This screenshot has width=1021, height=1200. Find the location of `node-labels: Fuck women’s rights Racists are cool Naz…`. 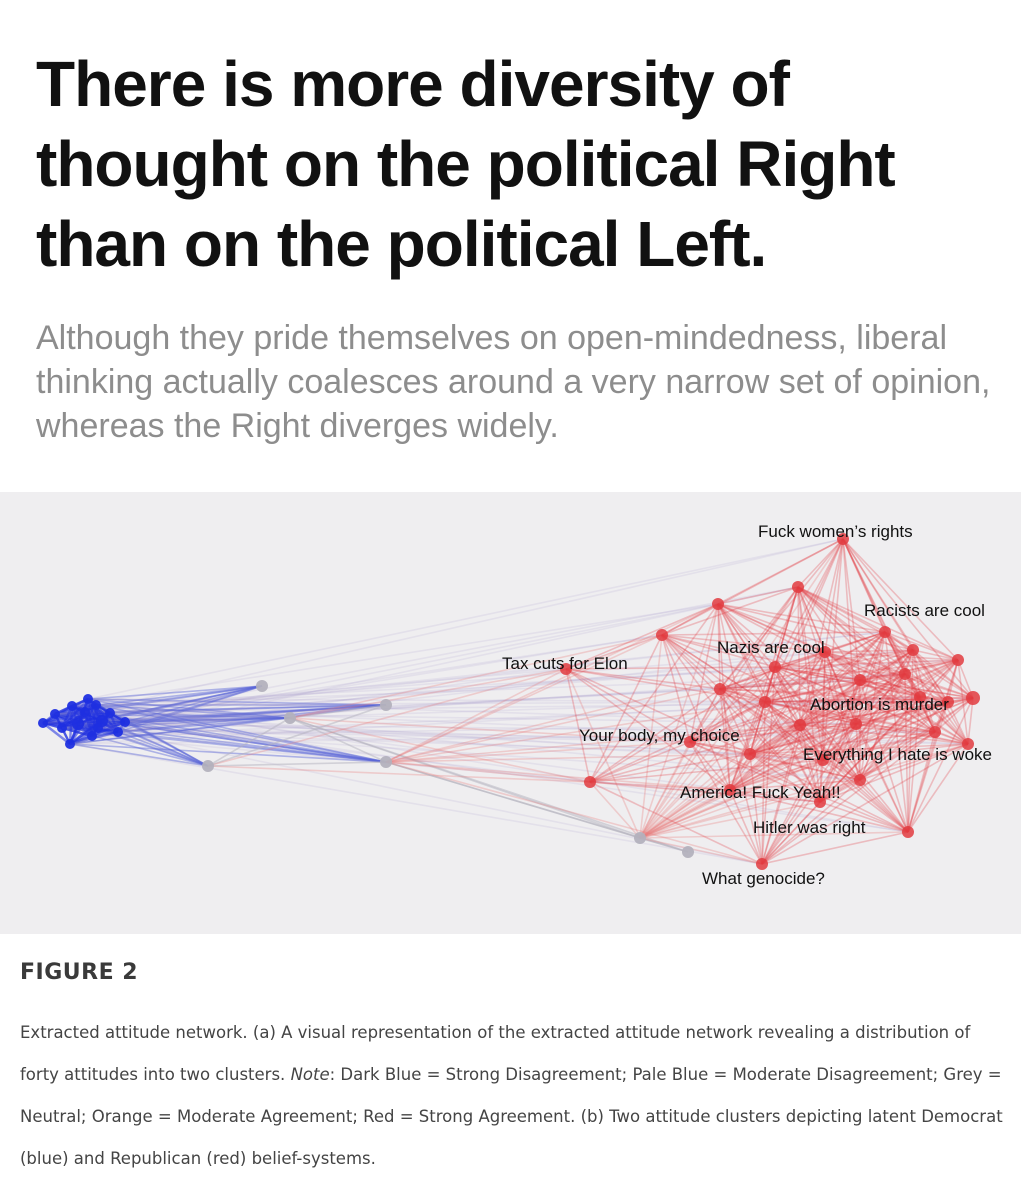

node-labels: Fuck women’s rights Racists are cool Naz… is located at coordinates (747, 705).